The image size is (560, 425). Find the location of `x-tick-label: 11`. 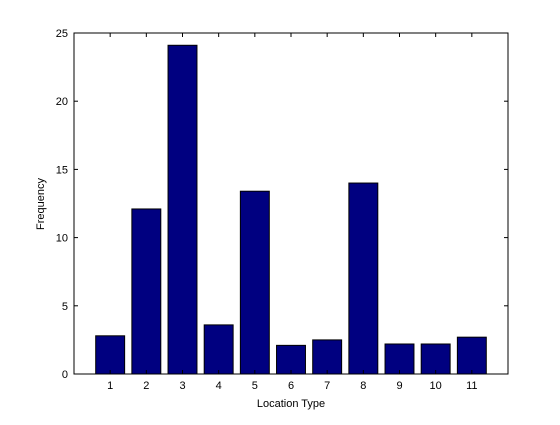

x-tick-label: 11 is located at coordinates (471, 386).